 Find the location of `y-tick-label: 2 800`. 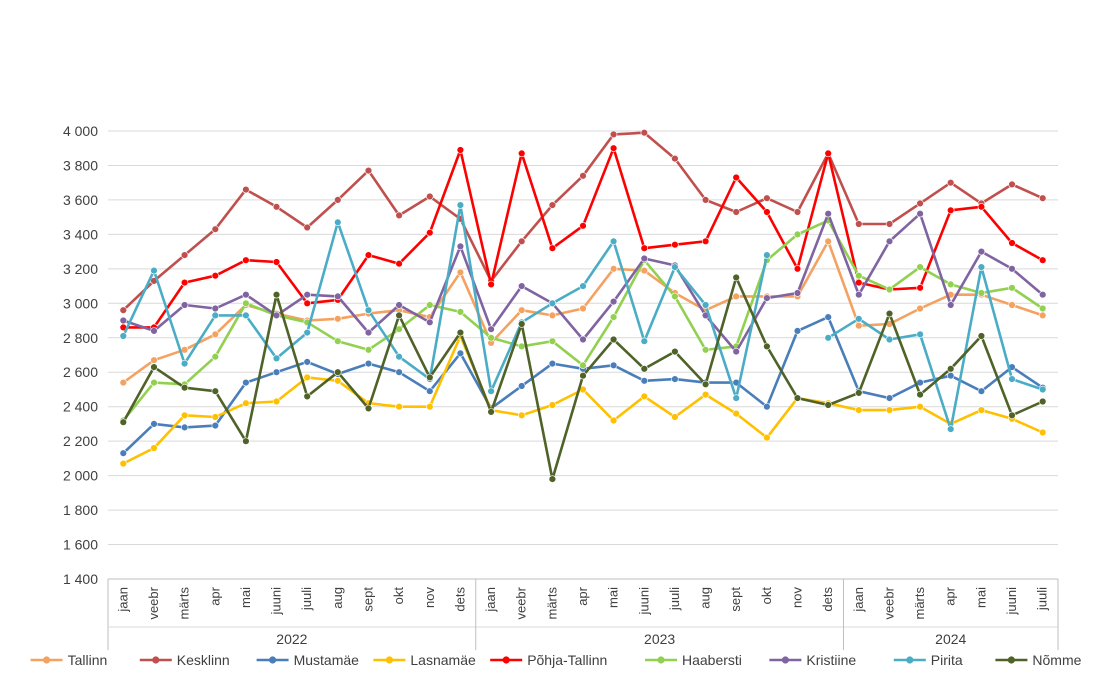

y-tick-label: 2 800 is located at coordinates (80, 338).